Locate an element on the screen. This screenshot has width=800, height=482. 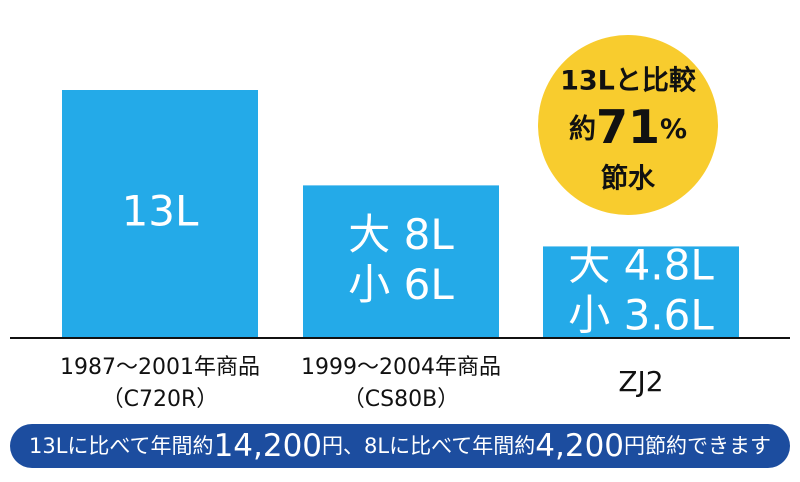
x-tick-label: ZJ2 is located at coordinates (640, 381).